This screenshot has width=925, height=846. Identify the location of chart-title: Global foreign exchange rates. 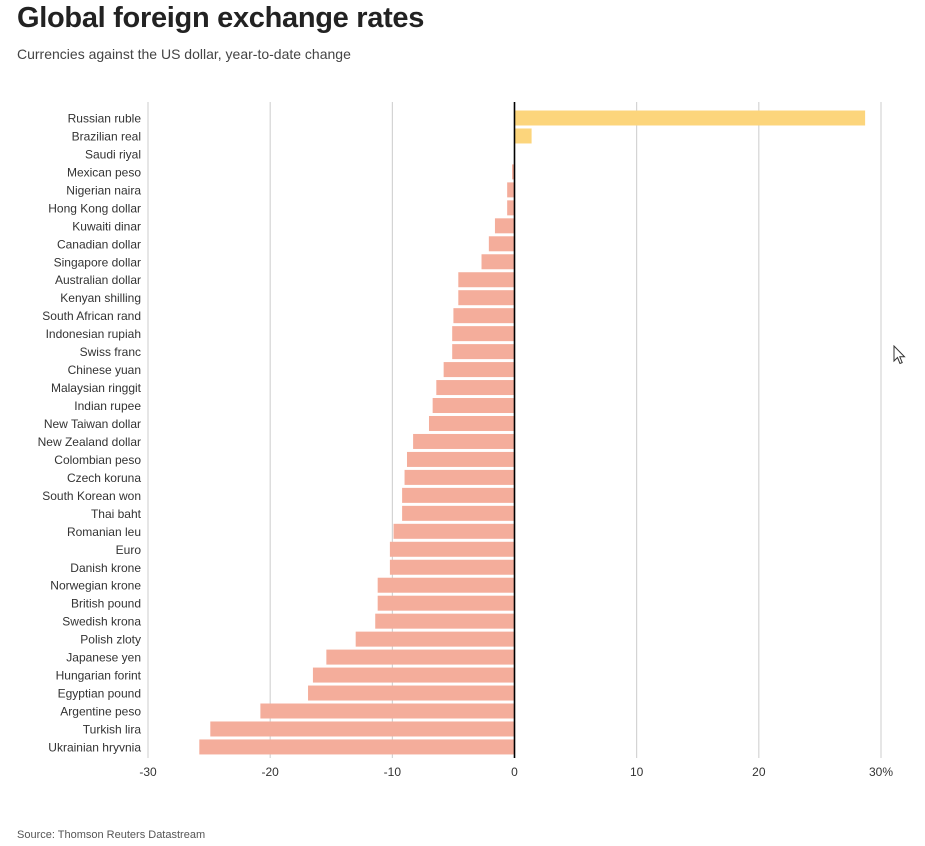
(221, 18).